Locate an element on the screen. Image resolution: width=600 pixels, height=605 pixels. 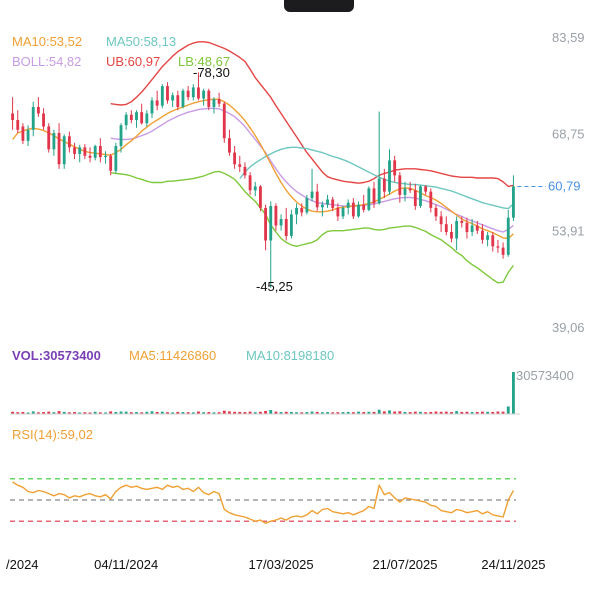
price-y-tick: 68,75 is located at coordinates (568, 134).